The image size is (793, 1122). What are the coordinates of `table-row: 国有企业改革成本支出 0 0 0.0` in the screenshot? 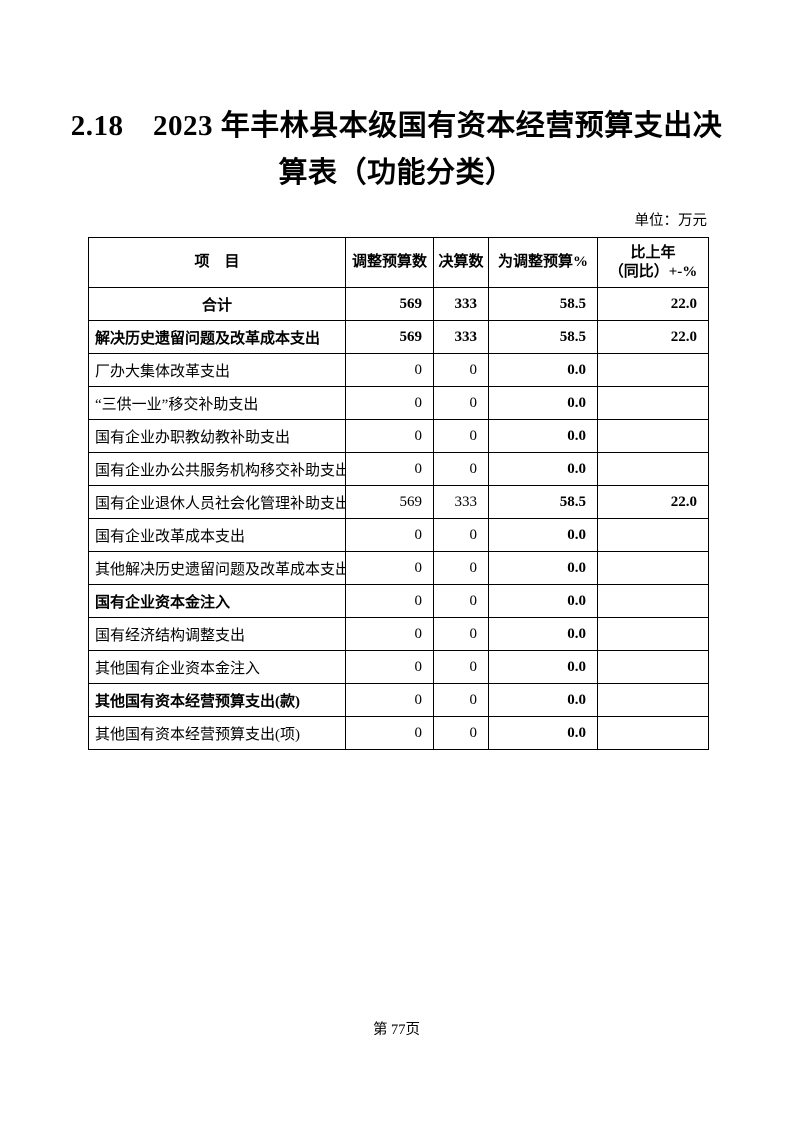 It's located at (398, 535).